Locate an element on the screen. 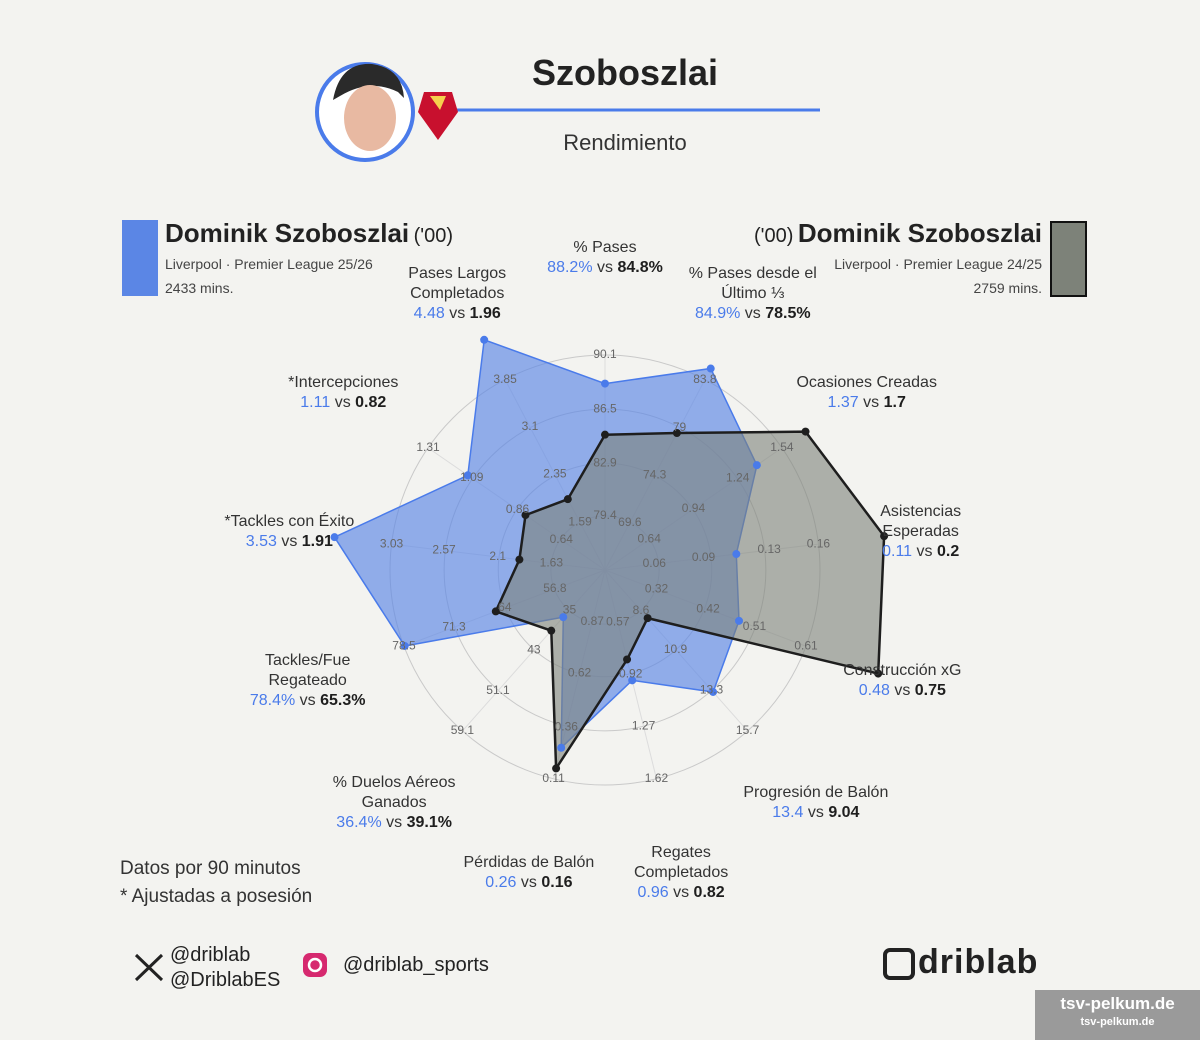  value-comparison: 4.48 vs 1.96 is located at coordinates (457, 314).